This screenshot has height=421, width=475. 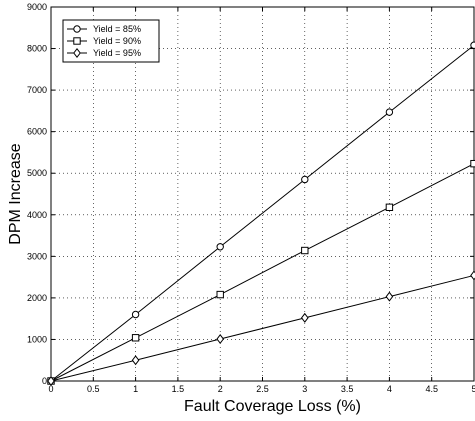 I want to click on legend-label: Yield = 95%, so click(x=117, y=53).